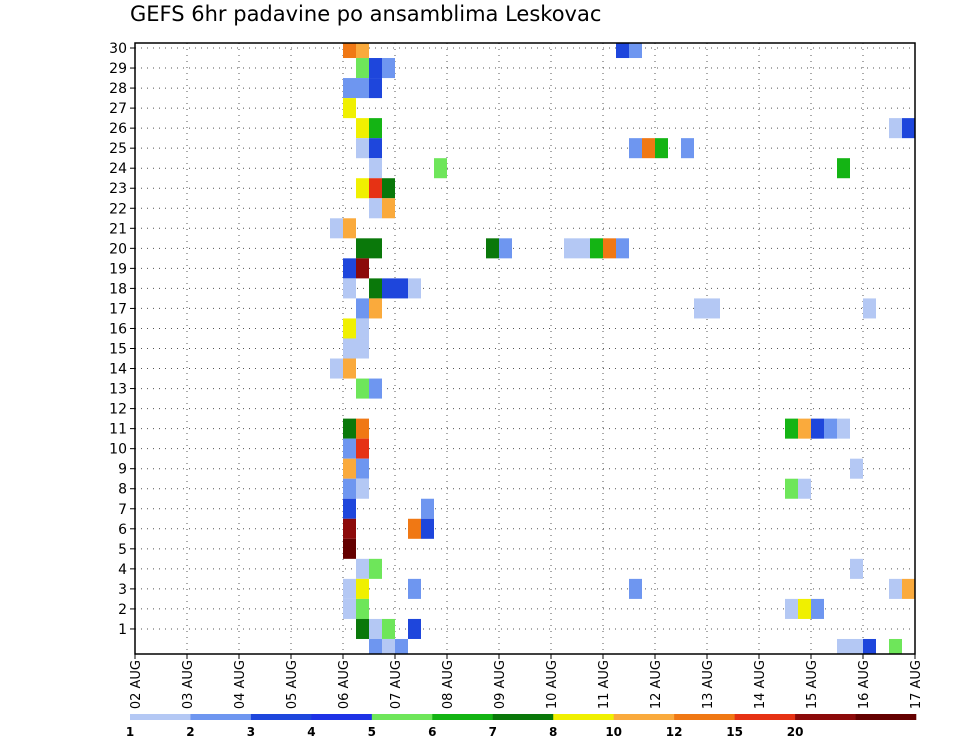 This screenshot has width=960, height=742. I want to click on y-tick-label: 12, so click(118, 410).